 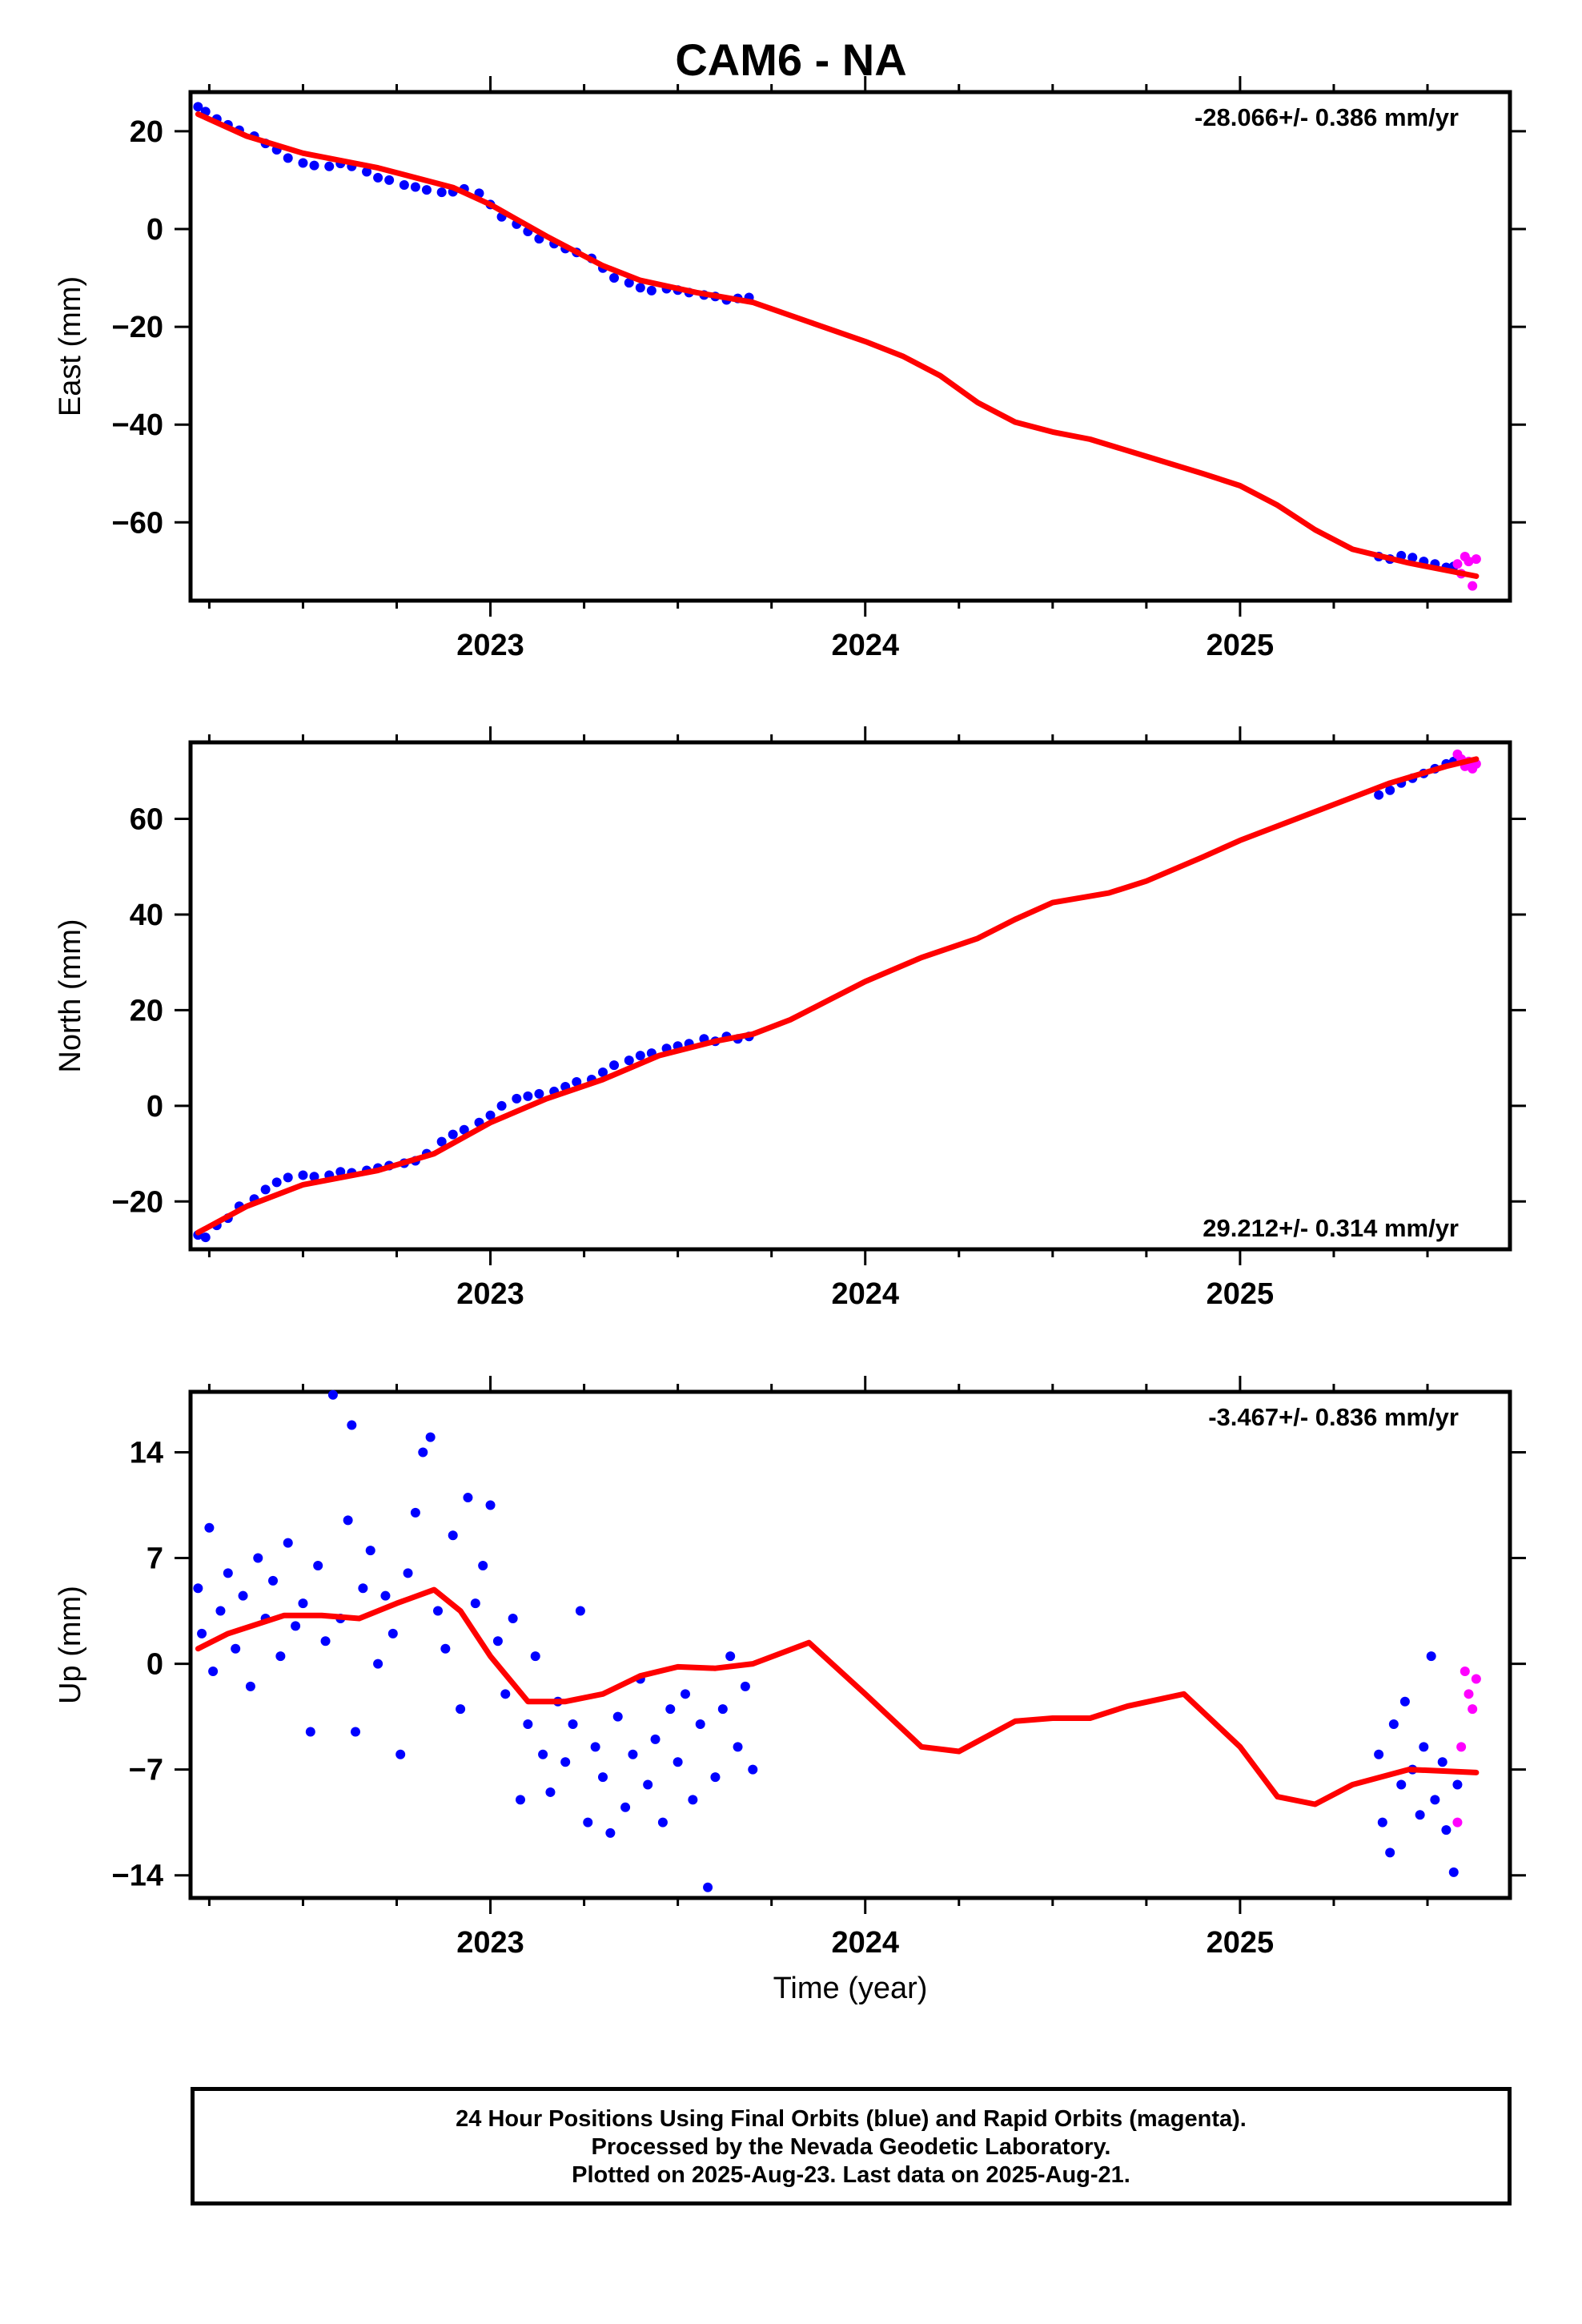 I want to click on model-fit-curve, so click(x=838, y=1696).